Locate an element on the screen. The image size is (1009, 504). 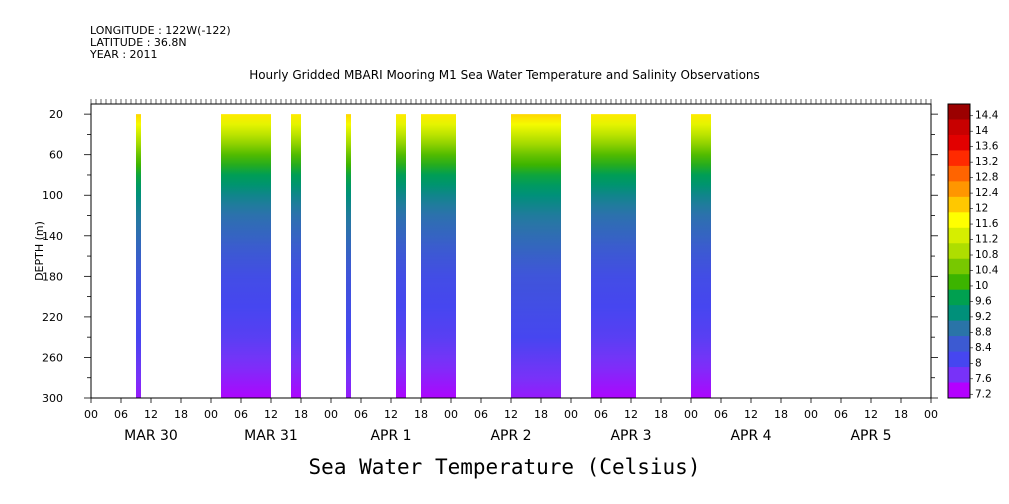
colorbar-label: 7.6 is located at coordinates (983, 379).